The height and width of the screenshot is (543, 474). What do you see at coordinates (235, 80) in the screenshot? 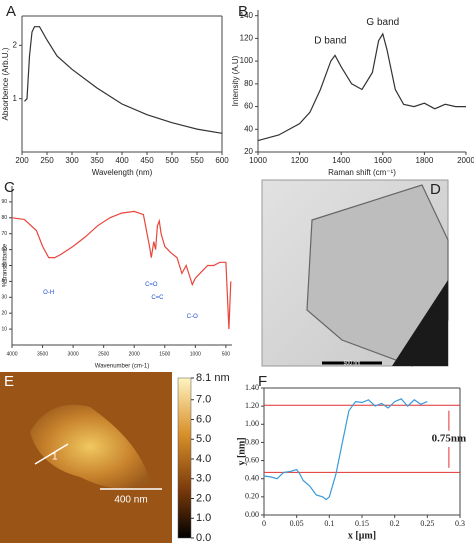
I see `y-axis-label: Intensity (A.U)` at bounding box center [235, 80].